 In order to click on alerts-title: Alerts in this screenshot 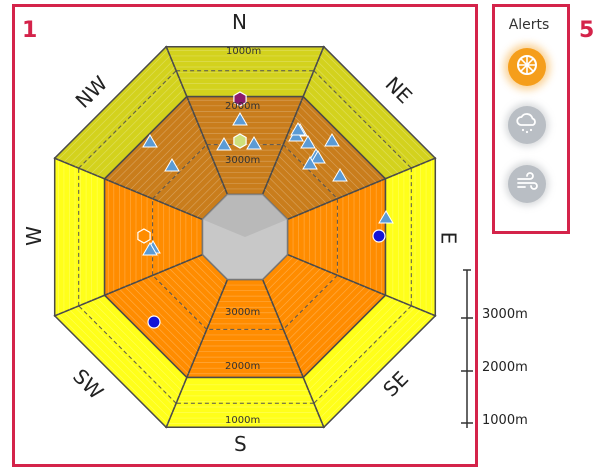, I will do `click(529, 25)`.